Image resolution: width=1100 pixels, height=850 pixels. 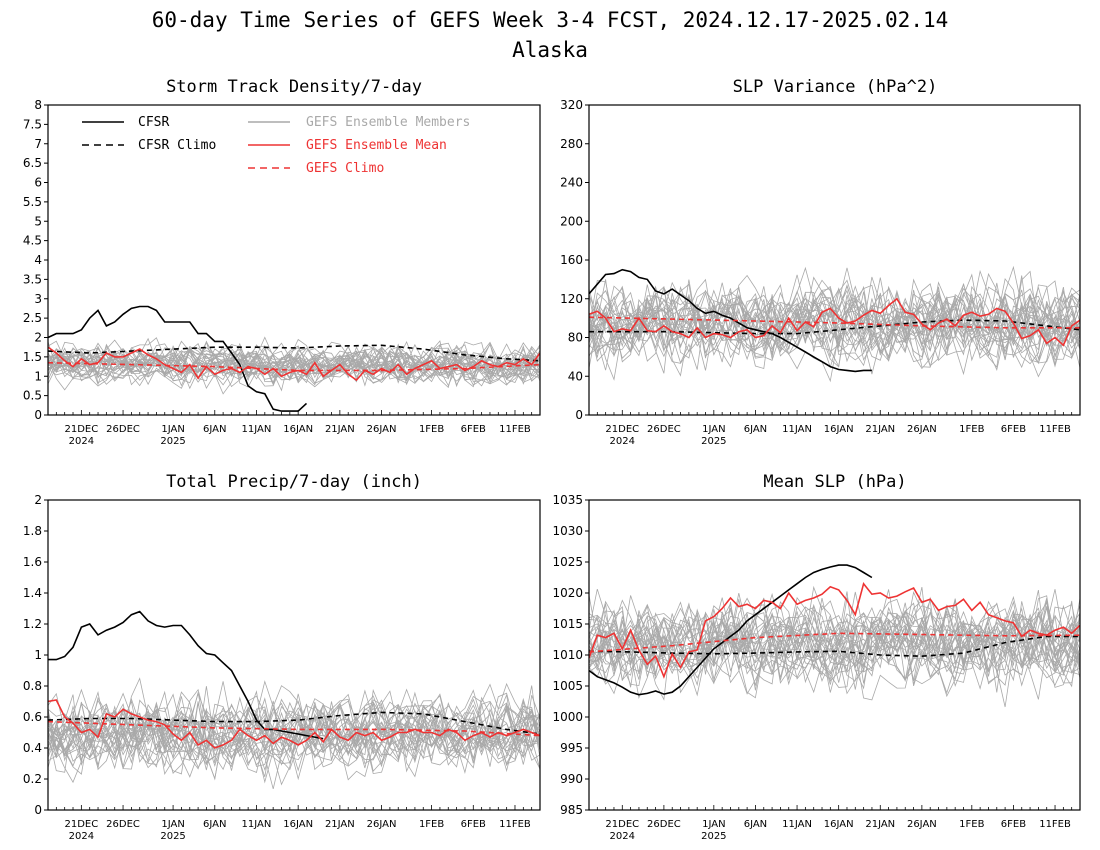 I want to click on y-tick-label: 1020, so click(x=567, y=593).